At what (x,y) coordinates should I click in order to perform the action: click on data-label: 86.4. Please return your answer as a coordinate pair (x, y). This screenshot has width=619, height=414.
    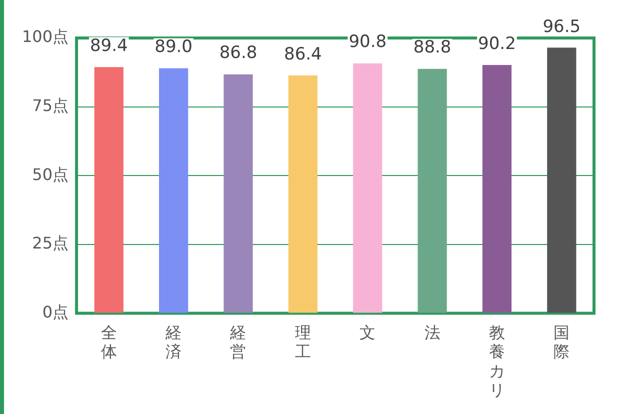
    Looking at the image, I should click on (303, 54).